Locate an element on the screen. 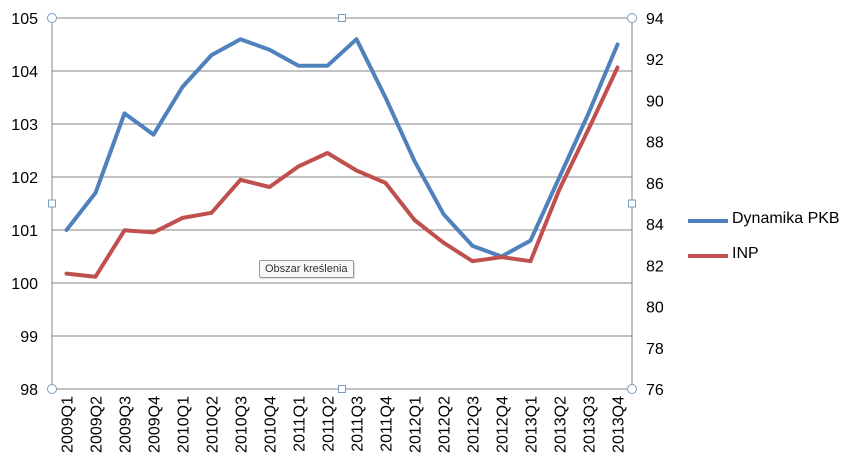  x-tick-label: 2010Q2 is located at coordinates (213, 424).